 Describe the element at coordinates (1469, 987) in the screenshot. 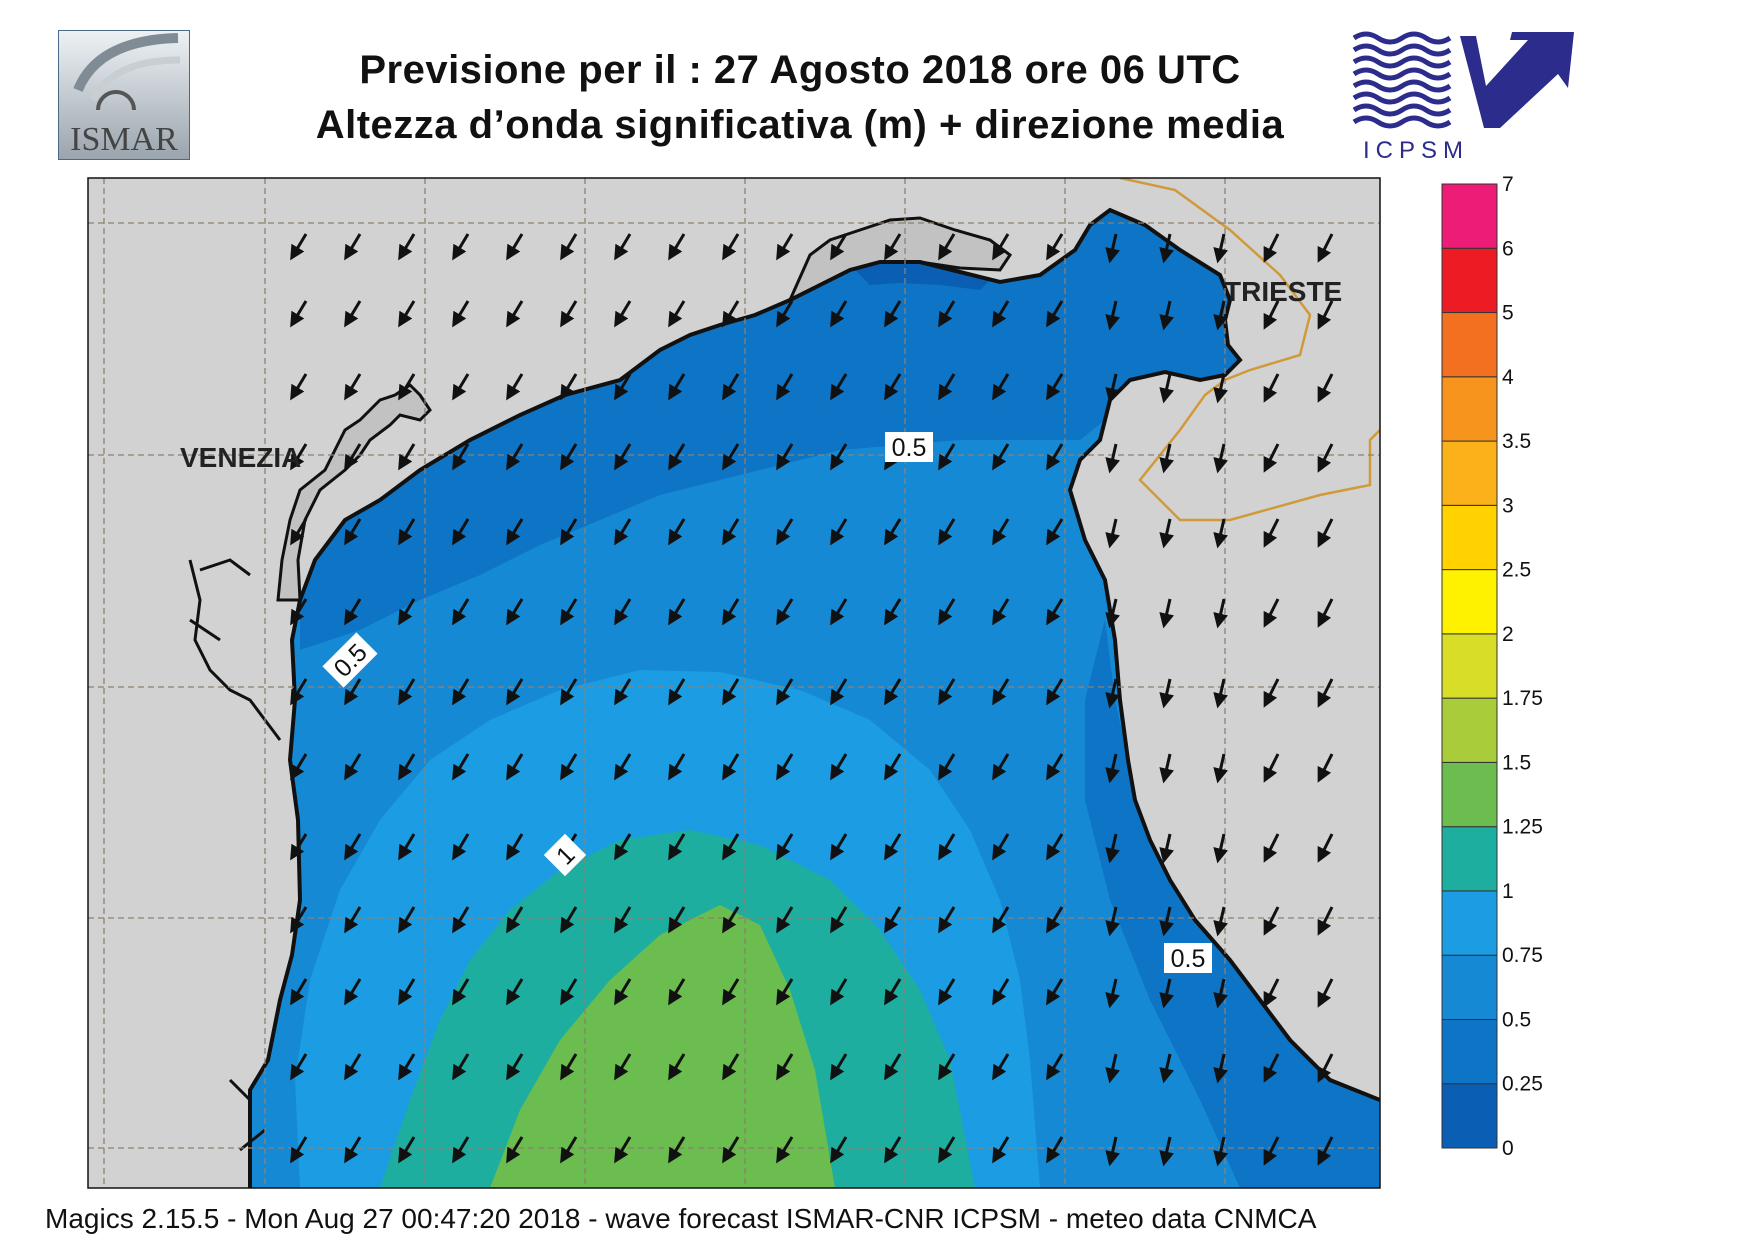

I see `legend-band-0.5-0.75` at that location.